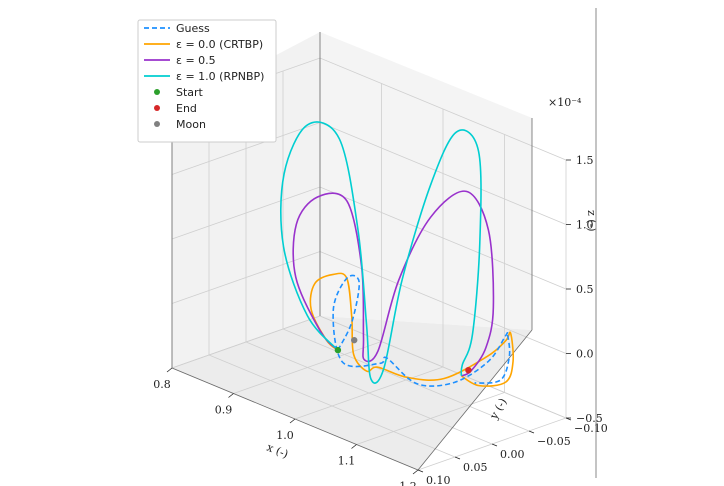  I want to click on z-tick-label: 0.5, so click(585, 289).